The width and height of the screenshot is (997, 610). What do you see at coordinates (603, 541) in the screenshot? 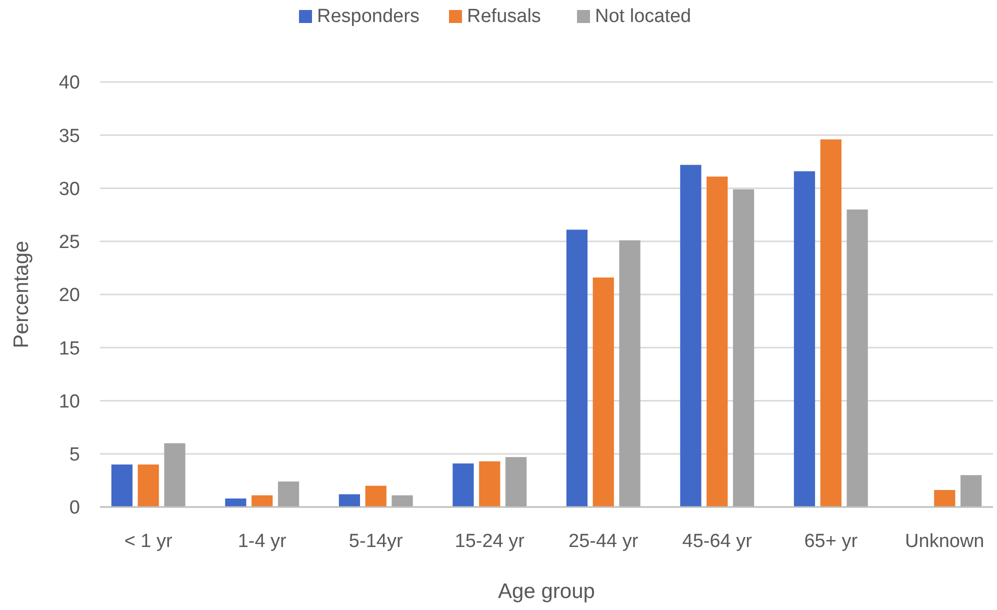
I see `x-tick-label: 25-44 yr` at bounding box center [603, 541].